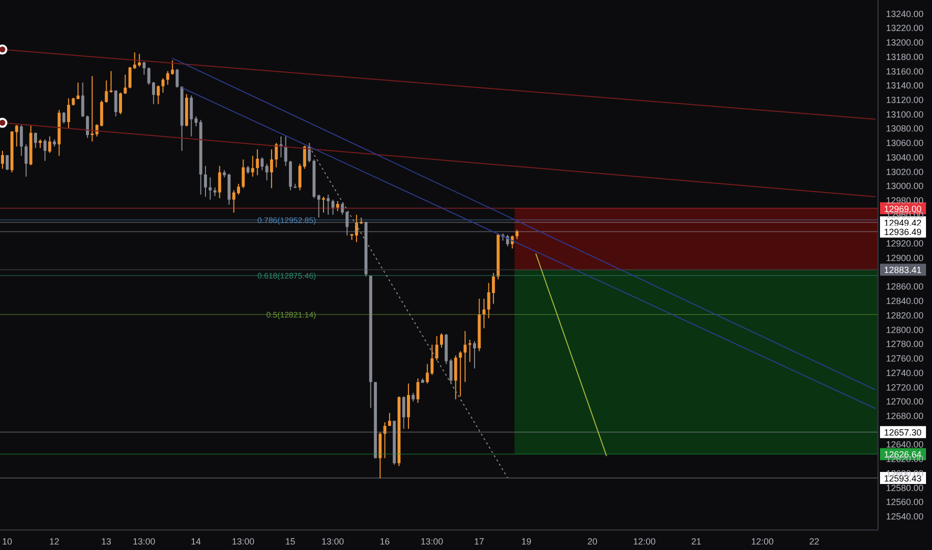 The height and width of the screenshot is (550, 932). What do you see at coordinates (905, 387) in the screenshot?
I see `y-tick-label: 12720.00` at bounding box center [905, 387].